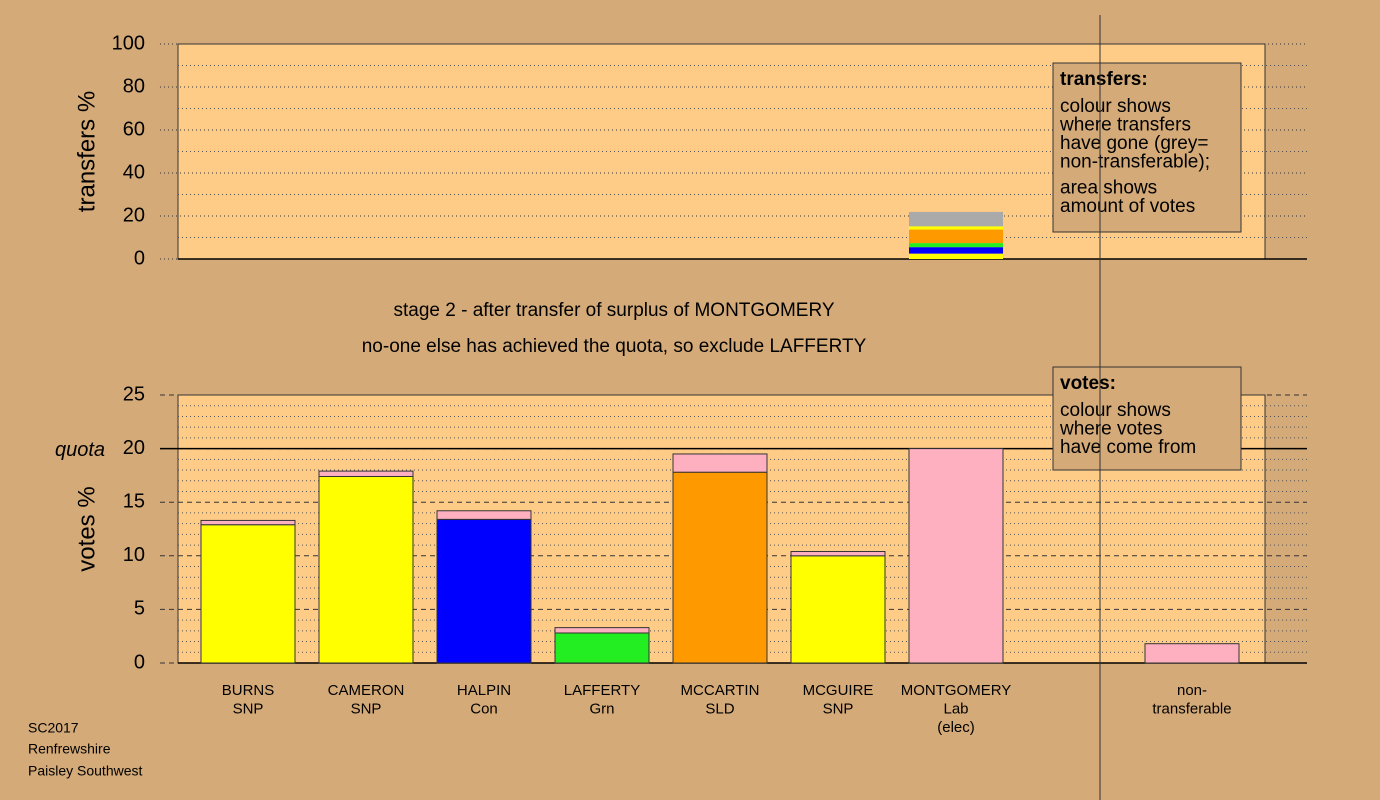 Image resolution: width=1380 pixels, height=800 pixels. What do you see at coordinates (1192, 690) in the screenshot?
I see `x-tick-label: non-` at bounding box center [1192, 690].